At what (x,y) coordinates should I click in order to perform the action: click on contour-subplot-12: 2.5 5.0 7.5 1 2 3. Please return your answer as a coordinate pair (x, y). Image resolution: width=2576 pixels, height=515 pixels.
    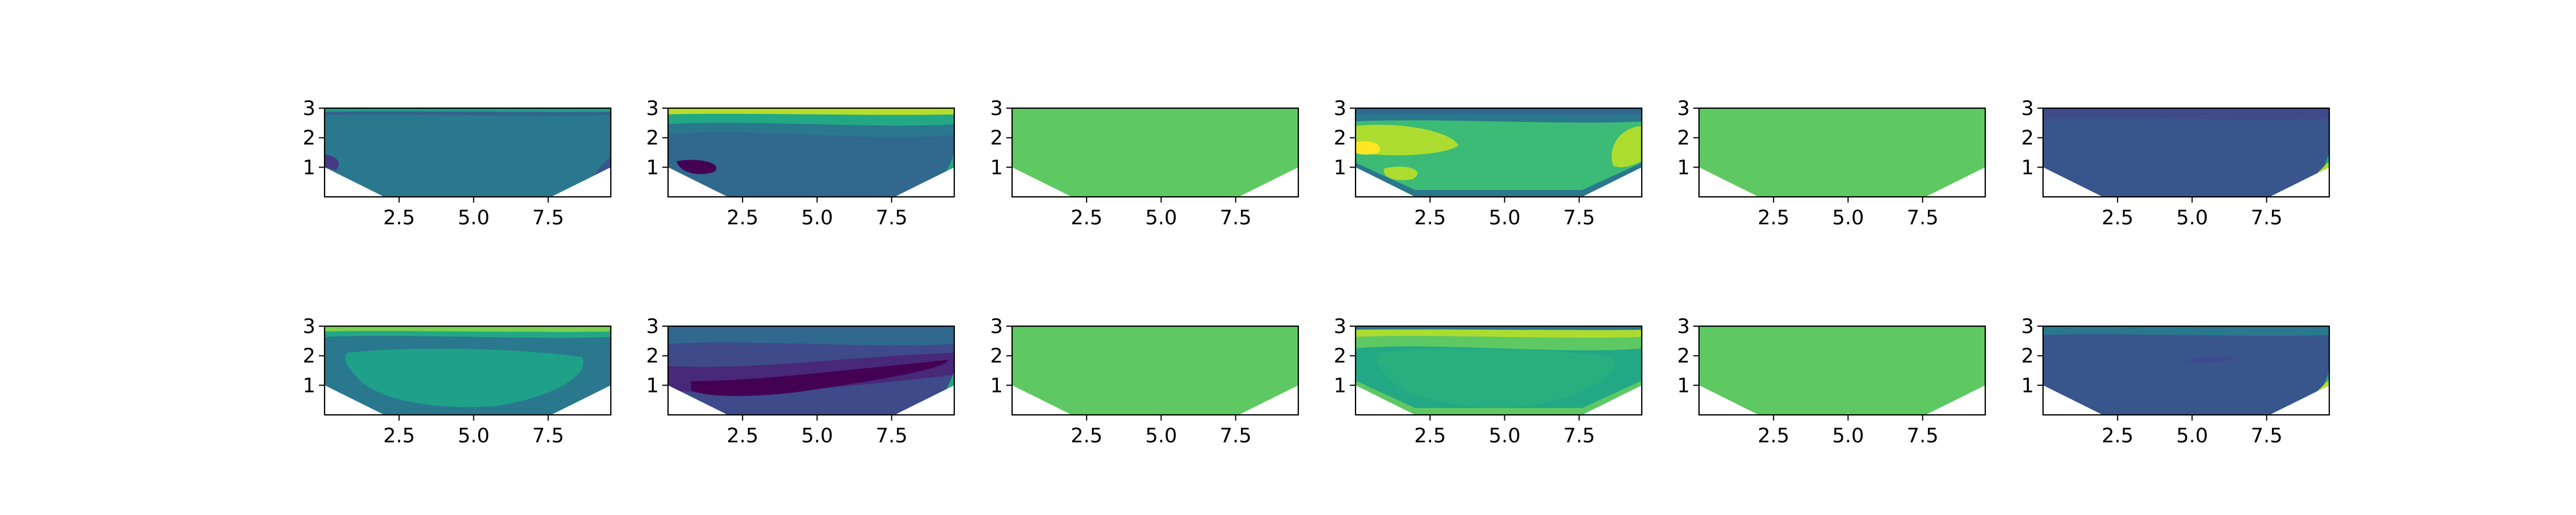
    Looking at the image, I should click on (2175, 381).